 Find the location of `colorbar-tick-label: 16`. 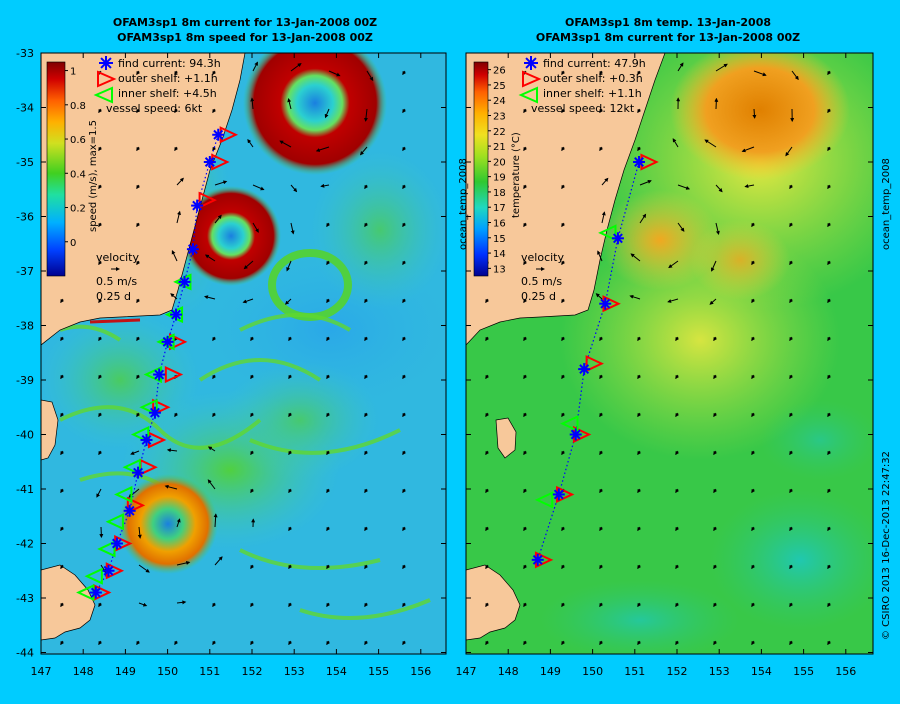

colorbar-tick-label: 16 is located at coordinates (499, 224).